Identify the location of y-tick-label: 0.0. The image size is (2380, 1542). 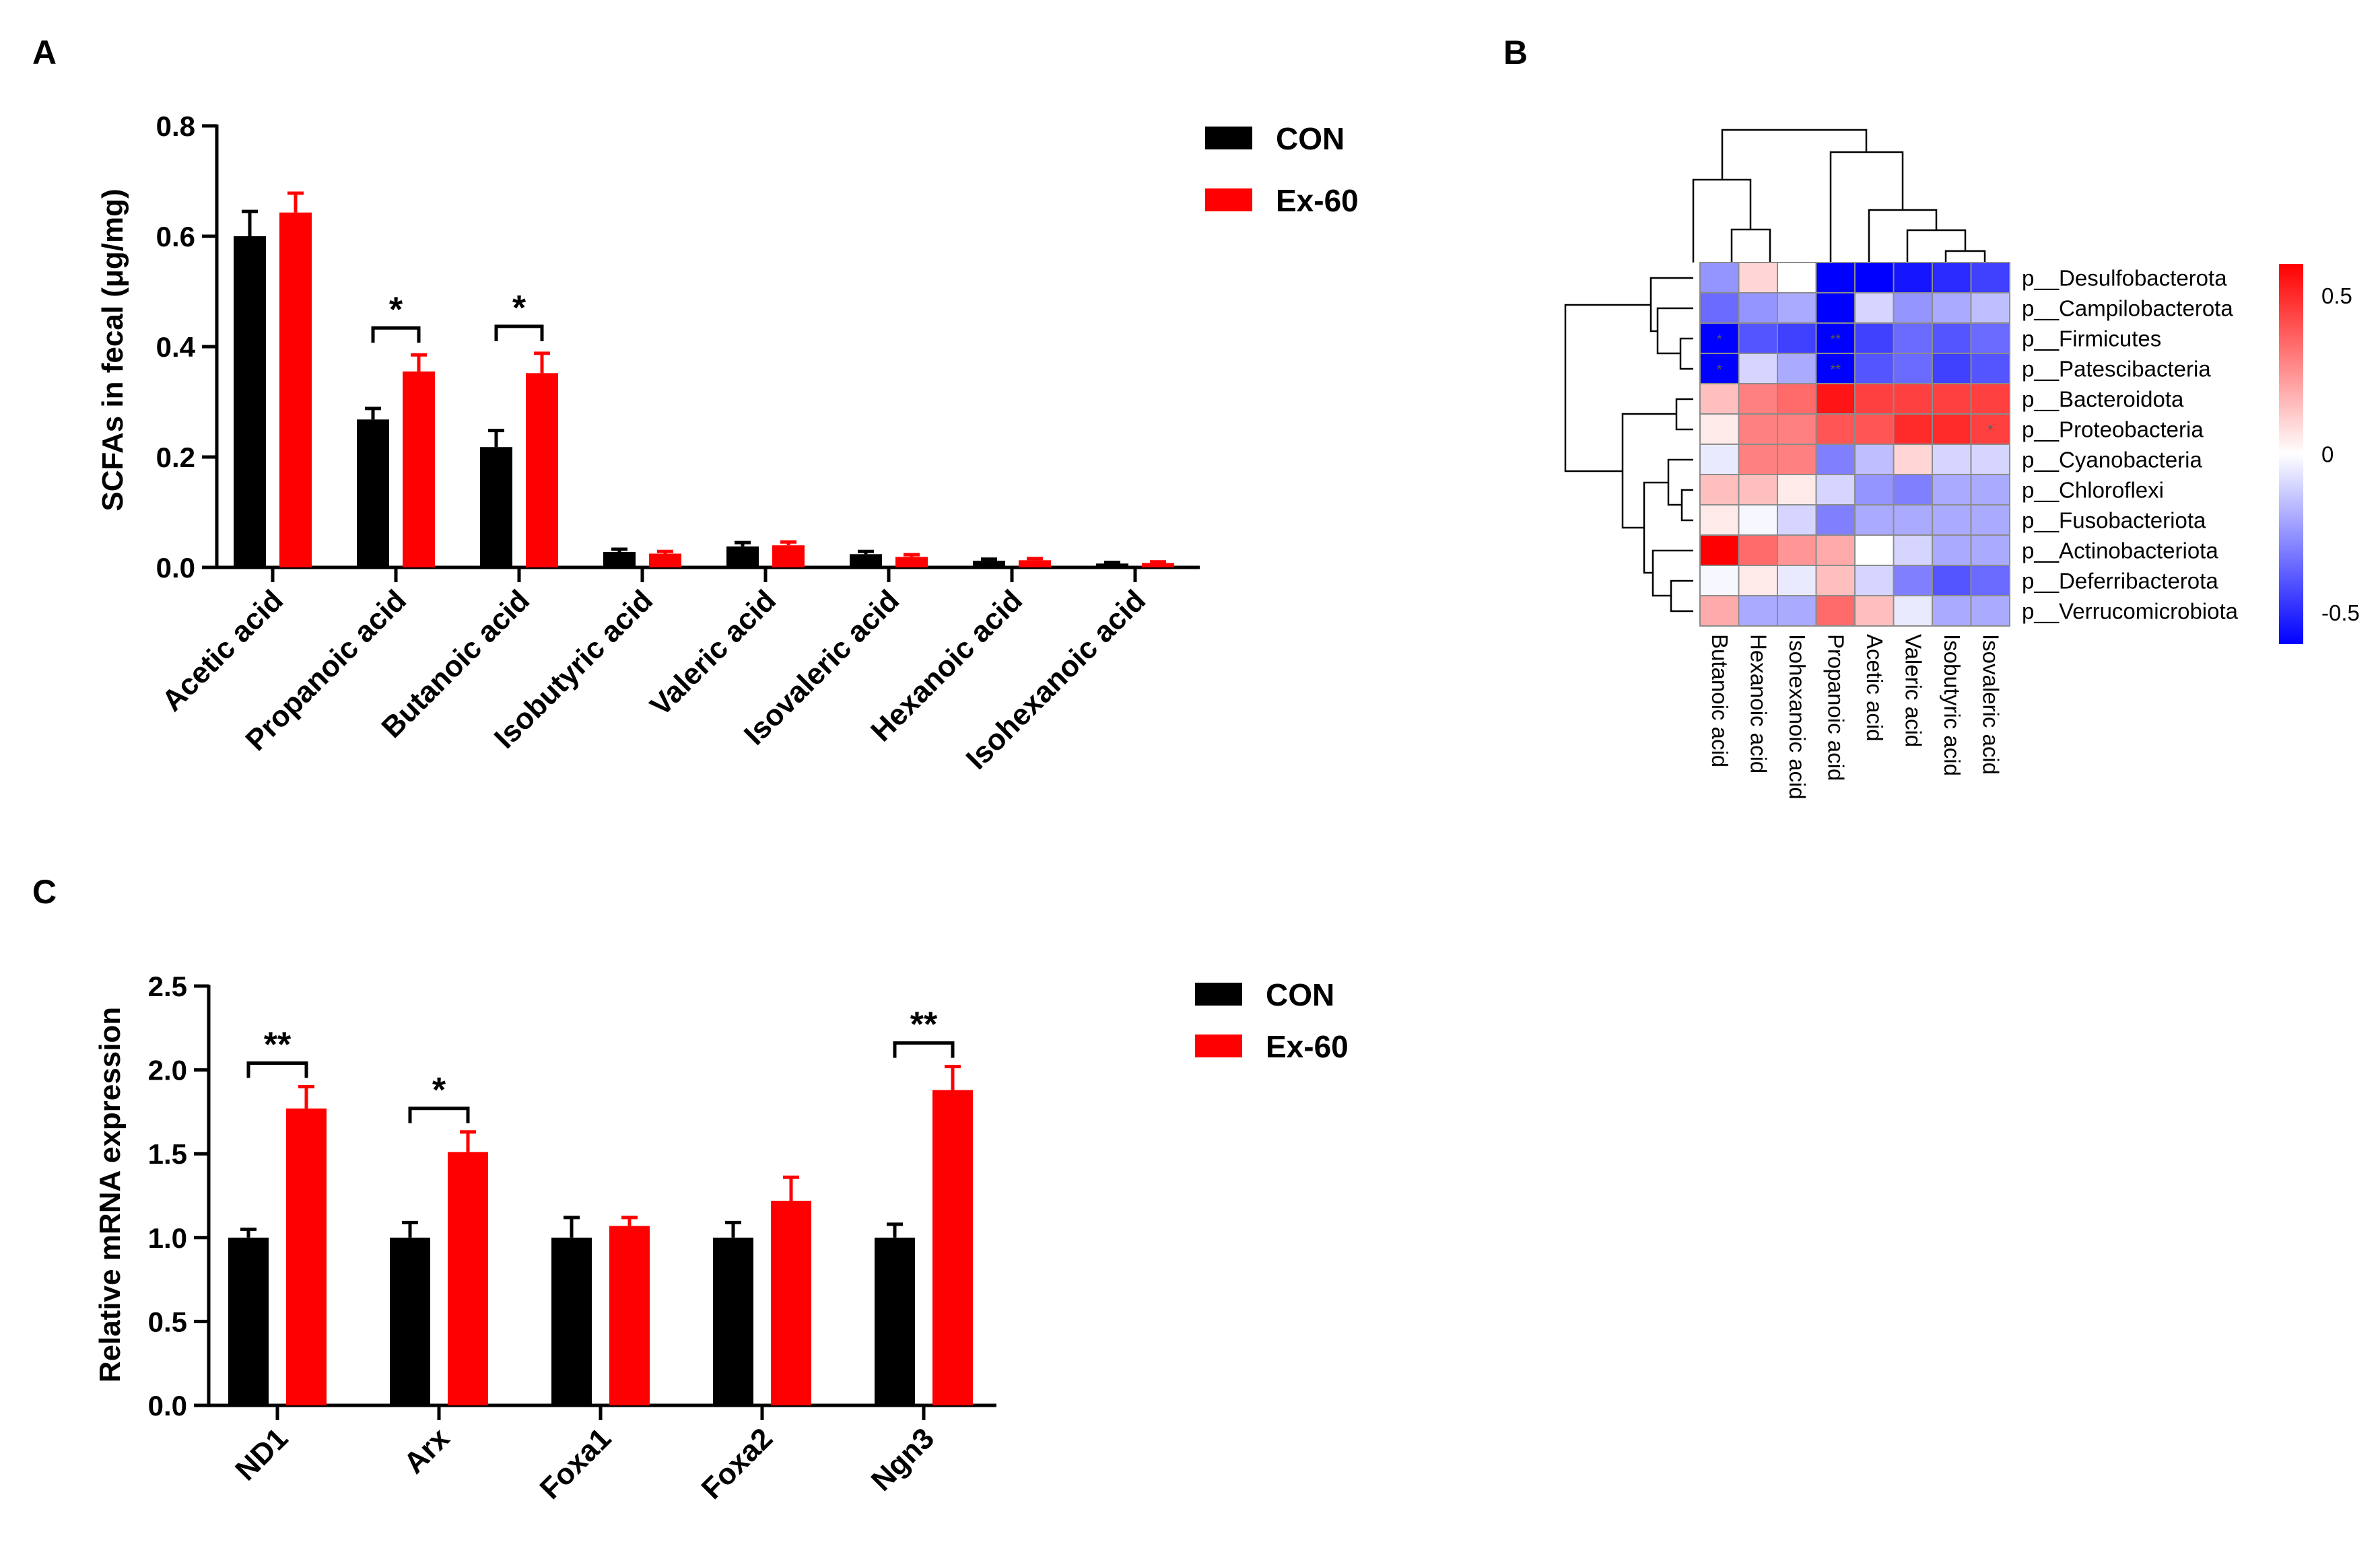
(176, 568).